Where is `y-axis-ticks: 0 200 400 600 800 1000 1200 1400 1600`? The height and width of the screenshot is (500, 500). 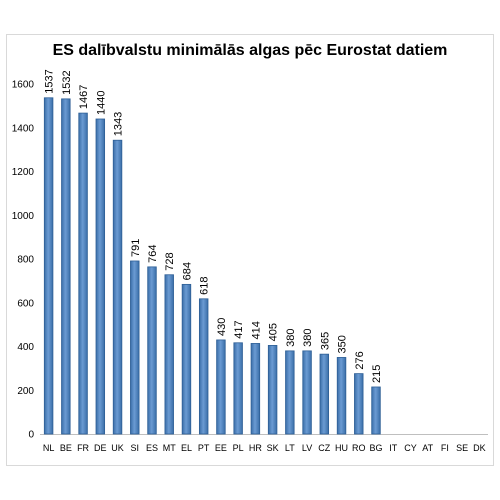 y-axis-ticks: 0 200 400 600 800 1000 1200 1400 1600 is located at coordinates (23, 260).